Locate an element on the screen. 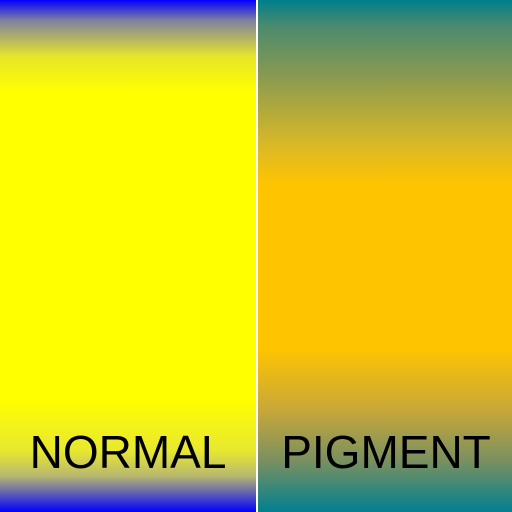 The image size is (512, 512). pigment-label: PIGMENT is located at coordinates (385, 452).